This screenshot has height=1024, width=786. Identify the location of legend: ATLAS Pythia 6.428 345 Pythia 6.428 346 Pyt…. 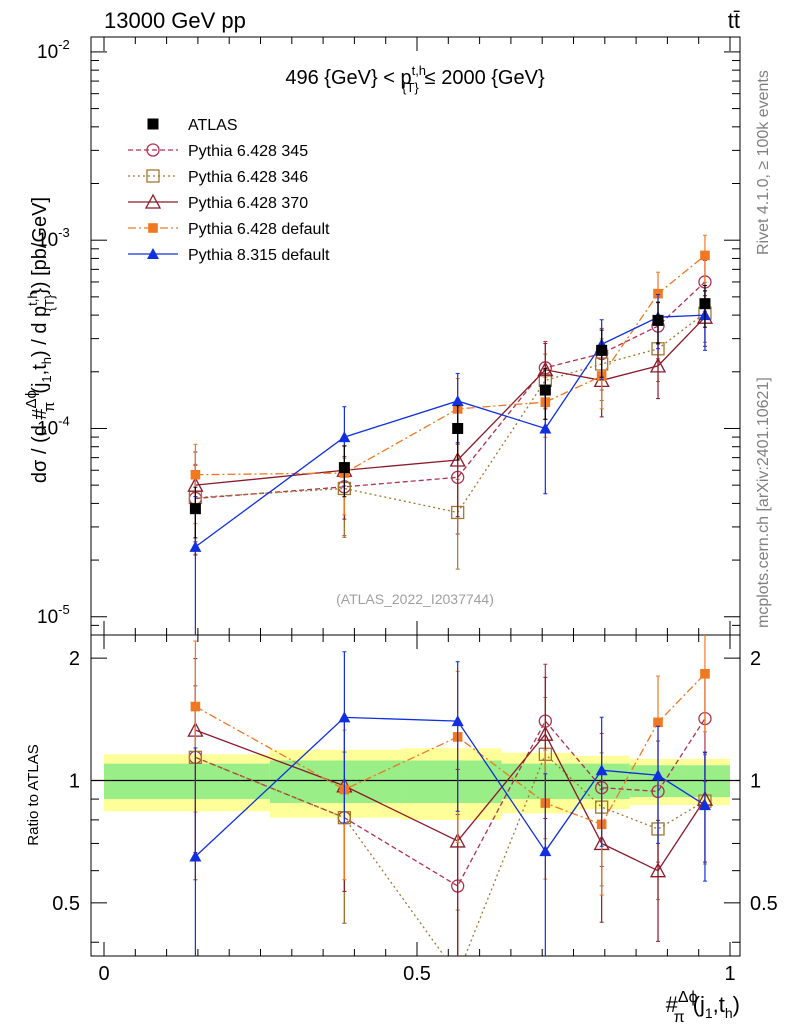
(229, 190).